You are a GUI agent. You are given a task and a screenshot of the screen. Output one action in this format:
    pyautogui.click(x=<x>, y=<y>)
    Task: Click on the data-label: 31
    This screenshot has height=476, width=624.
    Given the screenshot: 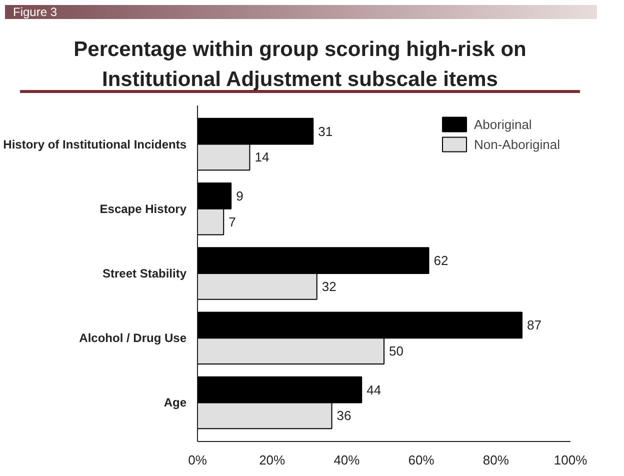 What is the action you would take?
    pyautogui.click(x=325, y=131)
    